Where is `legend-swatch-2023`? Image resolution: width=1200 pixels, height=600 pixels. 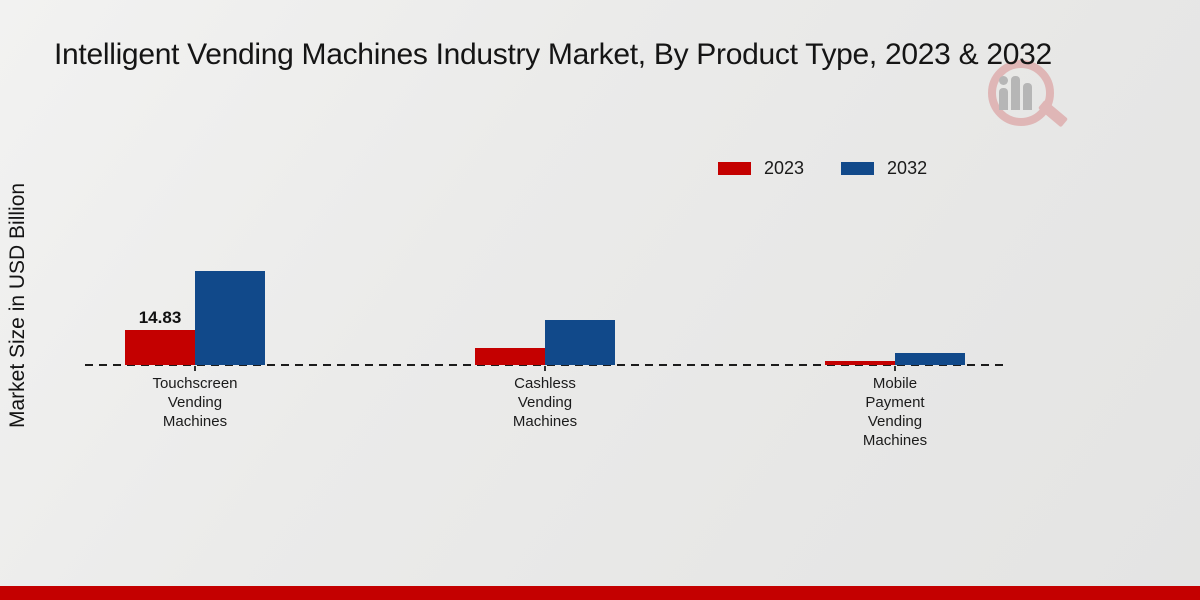
legend-swatch-2023 is located at coordinates (734, 168).